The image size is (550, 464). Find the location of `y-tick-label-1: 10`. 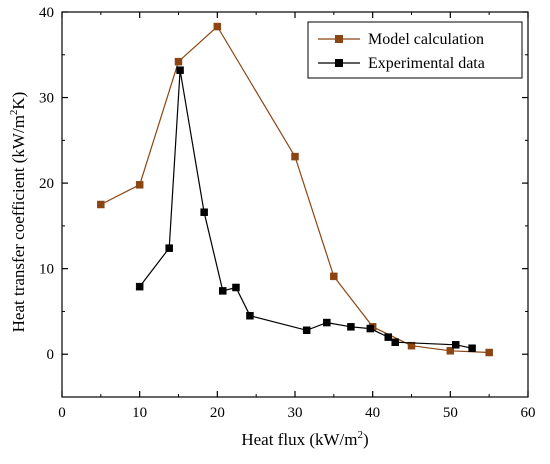

y-tick-label-1: 10 is located at coordinates (46, 270).